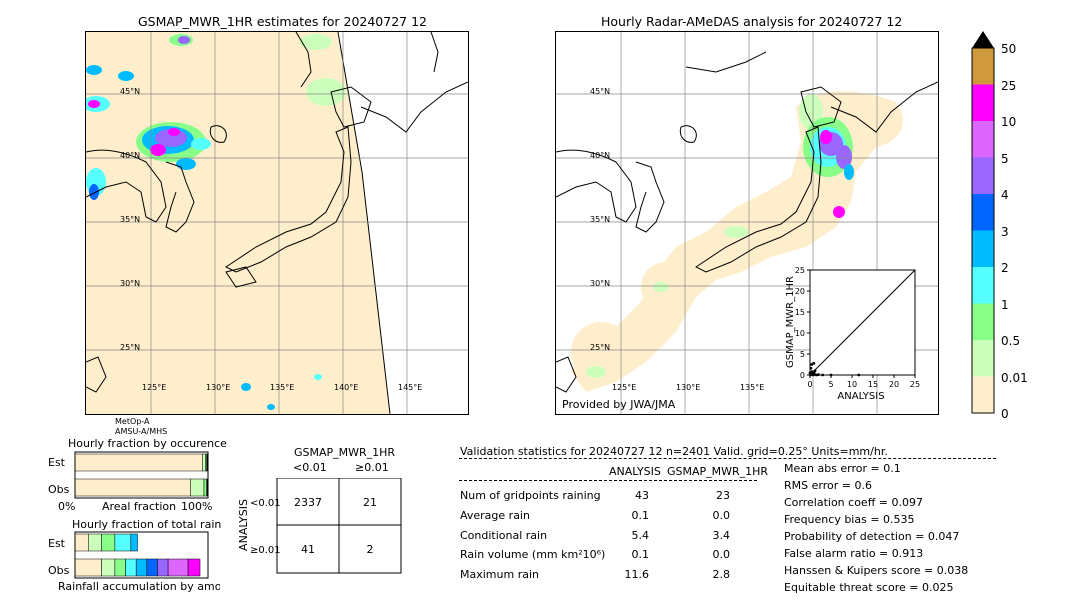  Describe the element at coordinates (800, 270) in the screenshot. I see `scatter-ytick-5: 25` at that location.